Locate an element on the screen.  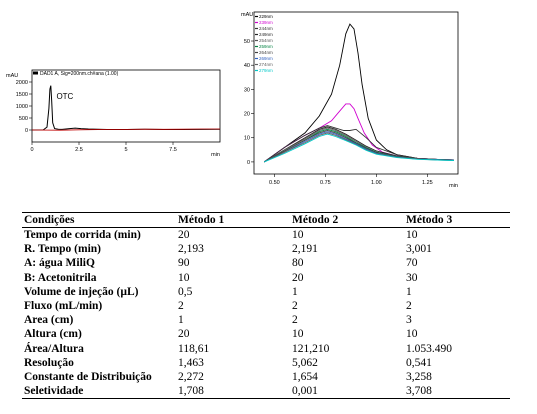
y-tick-label: 20 is located at coordinates (247, 115).